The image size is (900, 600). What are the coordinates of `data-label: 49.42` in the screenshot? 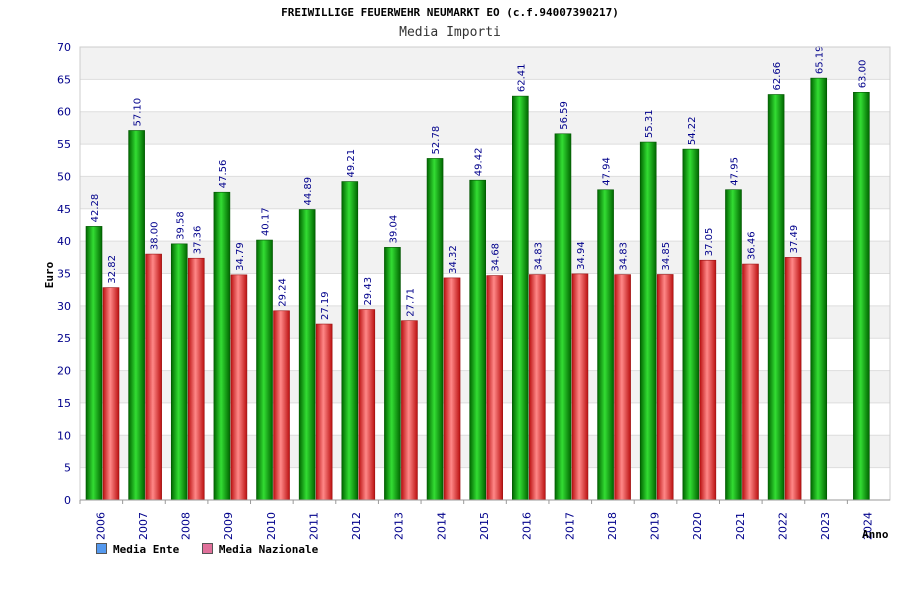 It's located at (479, 162).